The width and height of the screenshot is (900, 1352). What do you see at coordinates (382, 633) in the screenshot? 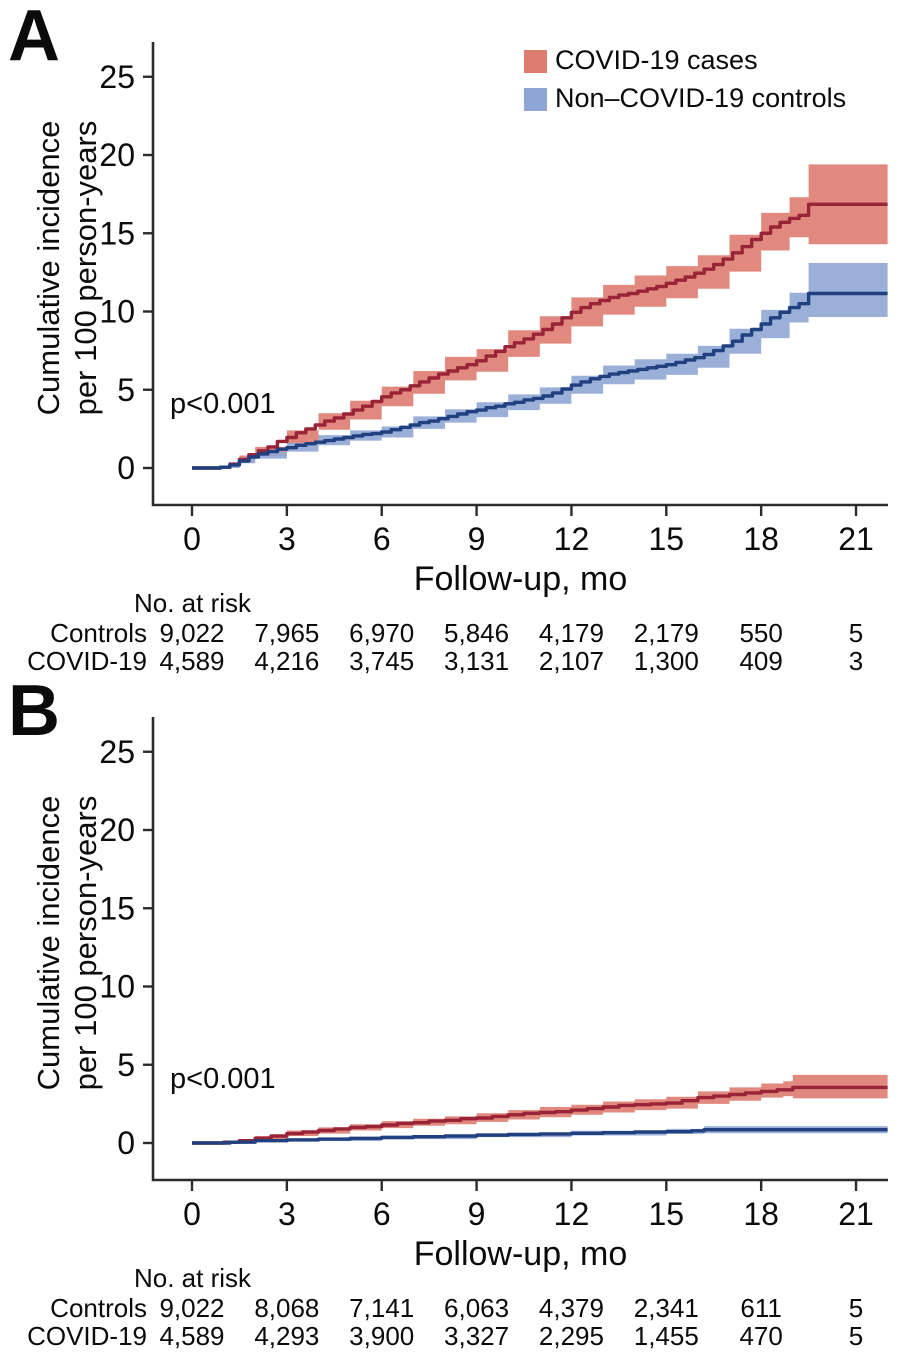
I see `risk-cell-a-0-2: 6,970` at bounding box center [382, 633].